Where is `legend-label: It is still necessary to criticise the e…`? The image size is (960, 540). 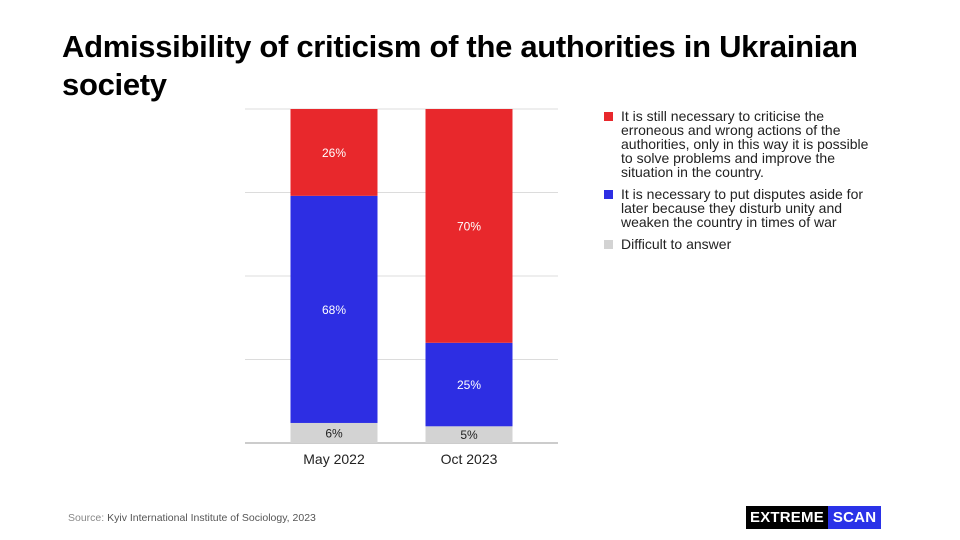 legend-label: It is still necessary to criticise the e… is located at coordinates (745, 144).